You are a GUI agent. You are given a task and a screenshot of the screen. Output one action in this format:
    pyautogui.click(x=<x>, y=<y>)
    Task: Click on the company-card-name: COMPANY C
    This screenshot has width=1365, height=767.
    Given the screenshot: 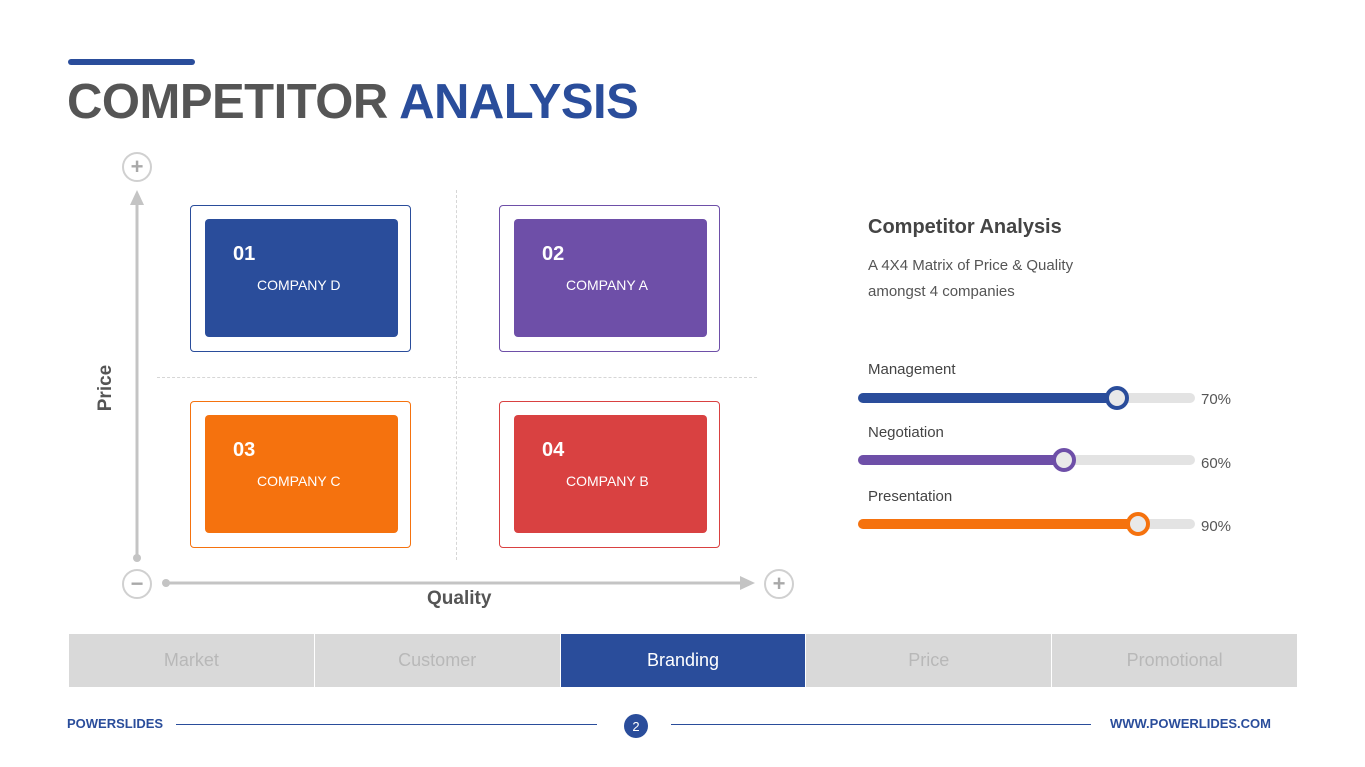 What is the action you would take?
    pyautogui.click(x=299, y=481)
    